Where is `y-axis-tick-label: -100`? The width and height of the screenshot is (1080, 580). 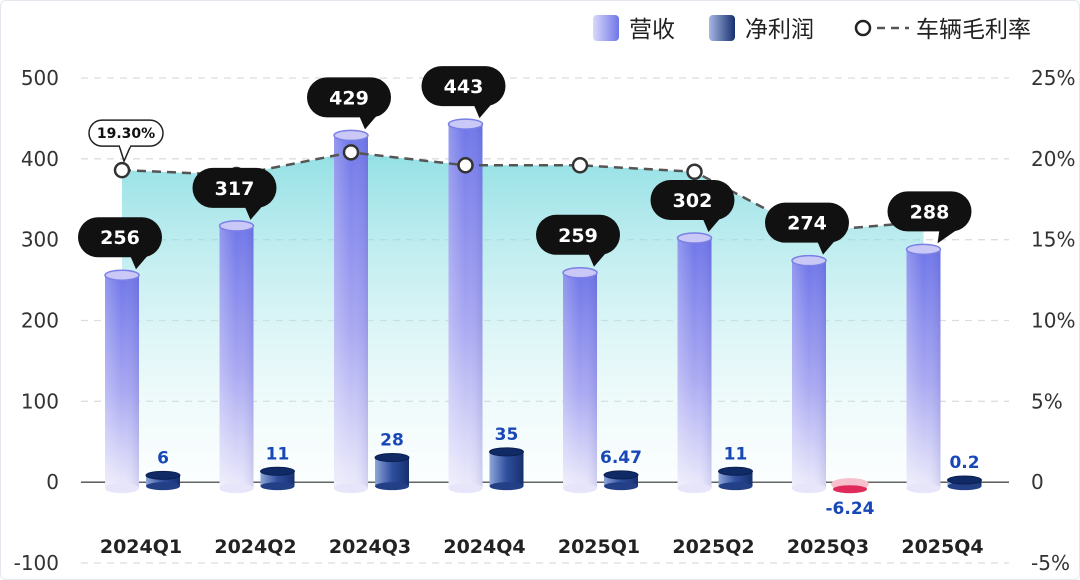 y-axis-tick-label: -100 is located at coordinates (36, 563).